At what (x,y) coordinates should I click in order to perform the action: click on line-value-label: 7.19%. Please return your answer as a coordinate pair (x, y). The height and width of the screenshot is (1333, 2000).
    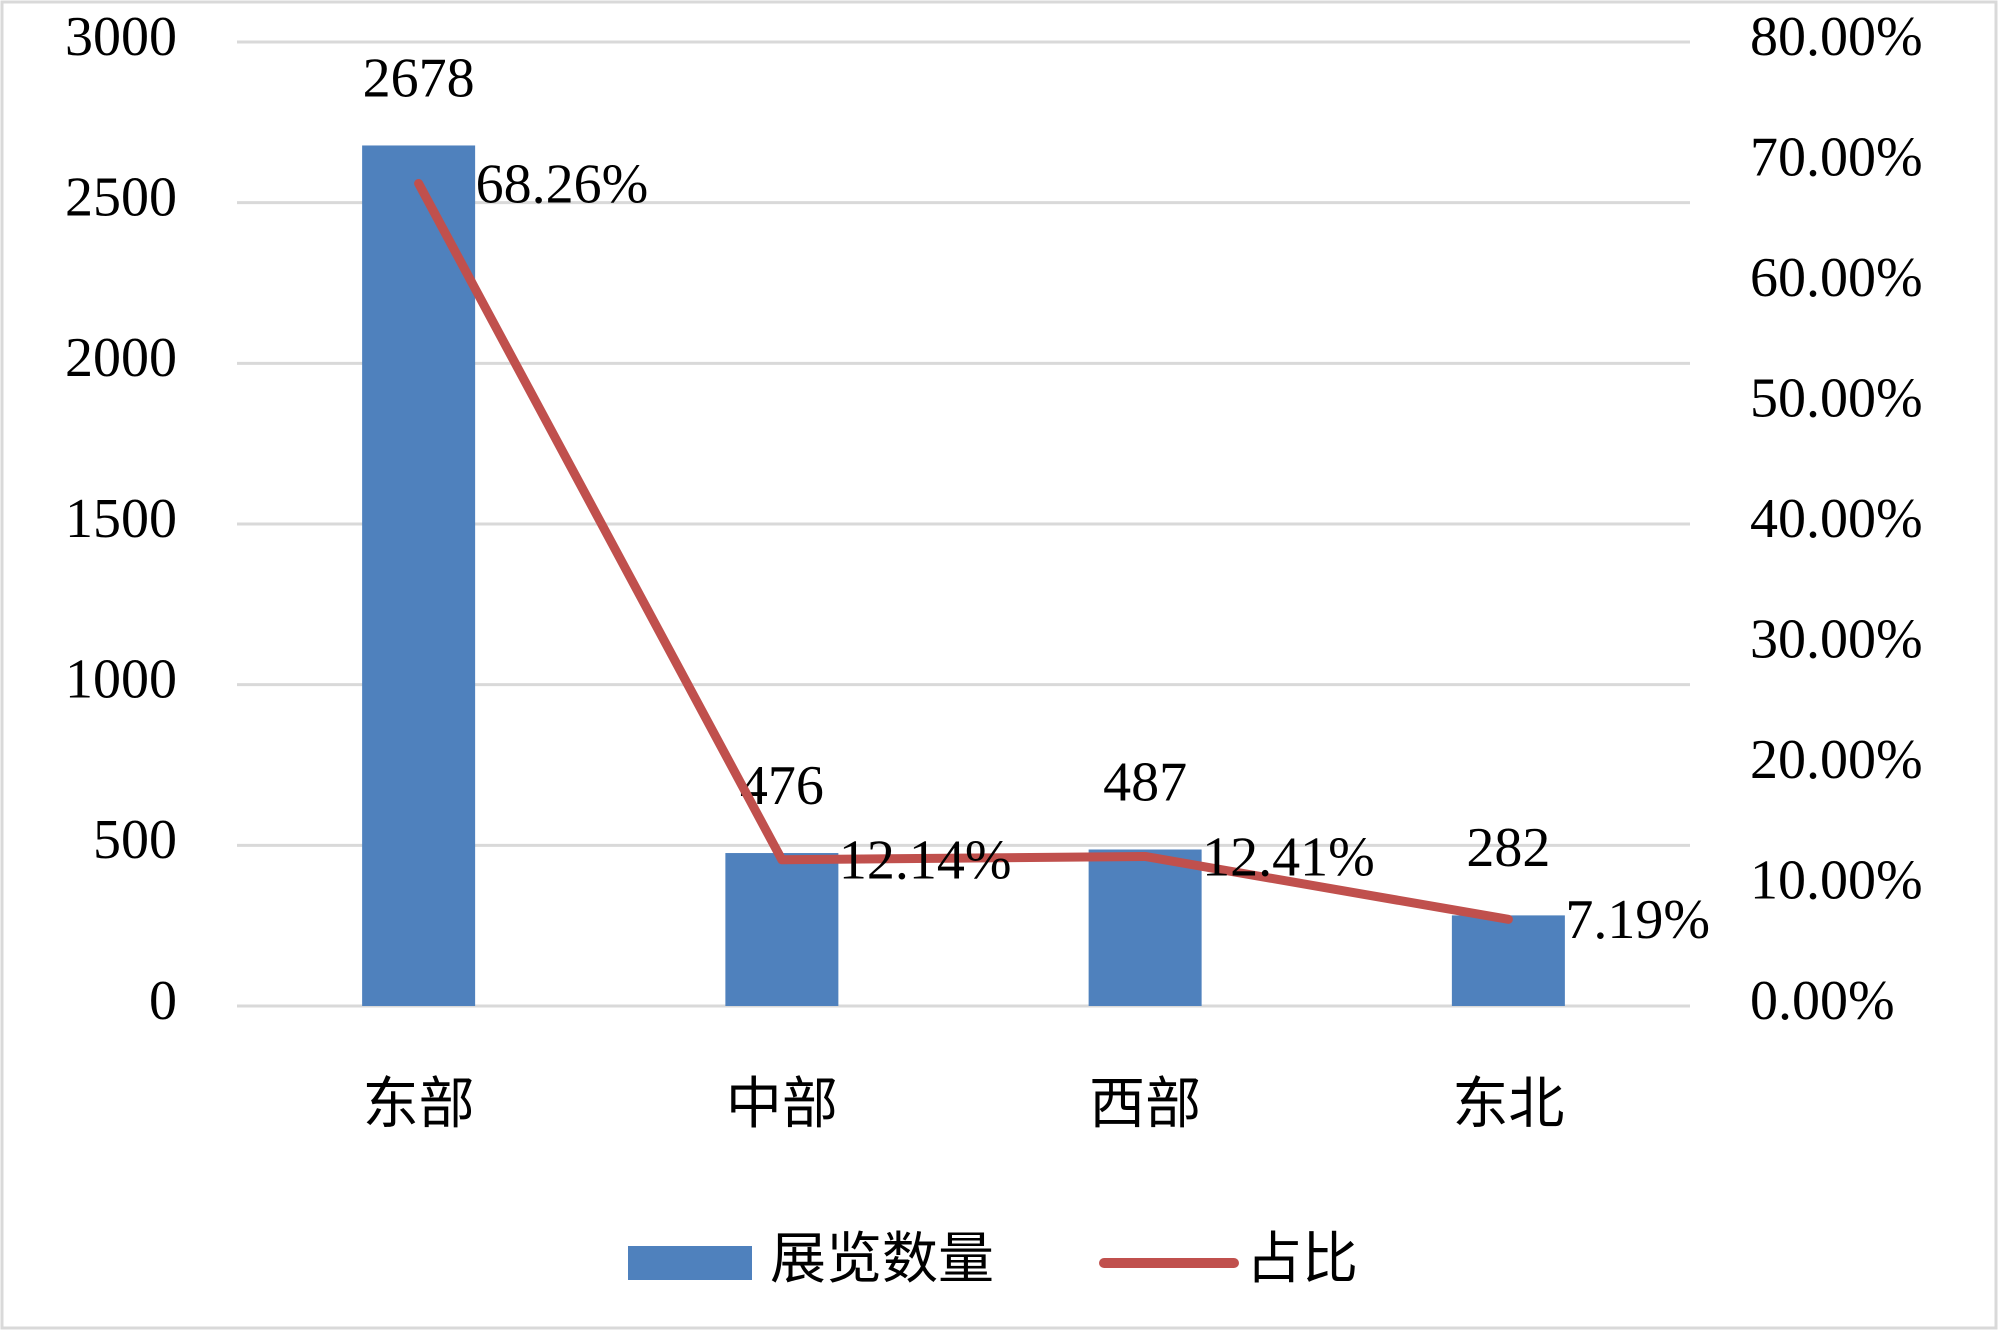
    Looking at the image, I should click on (1637, 920).